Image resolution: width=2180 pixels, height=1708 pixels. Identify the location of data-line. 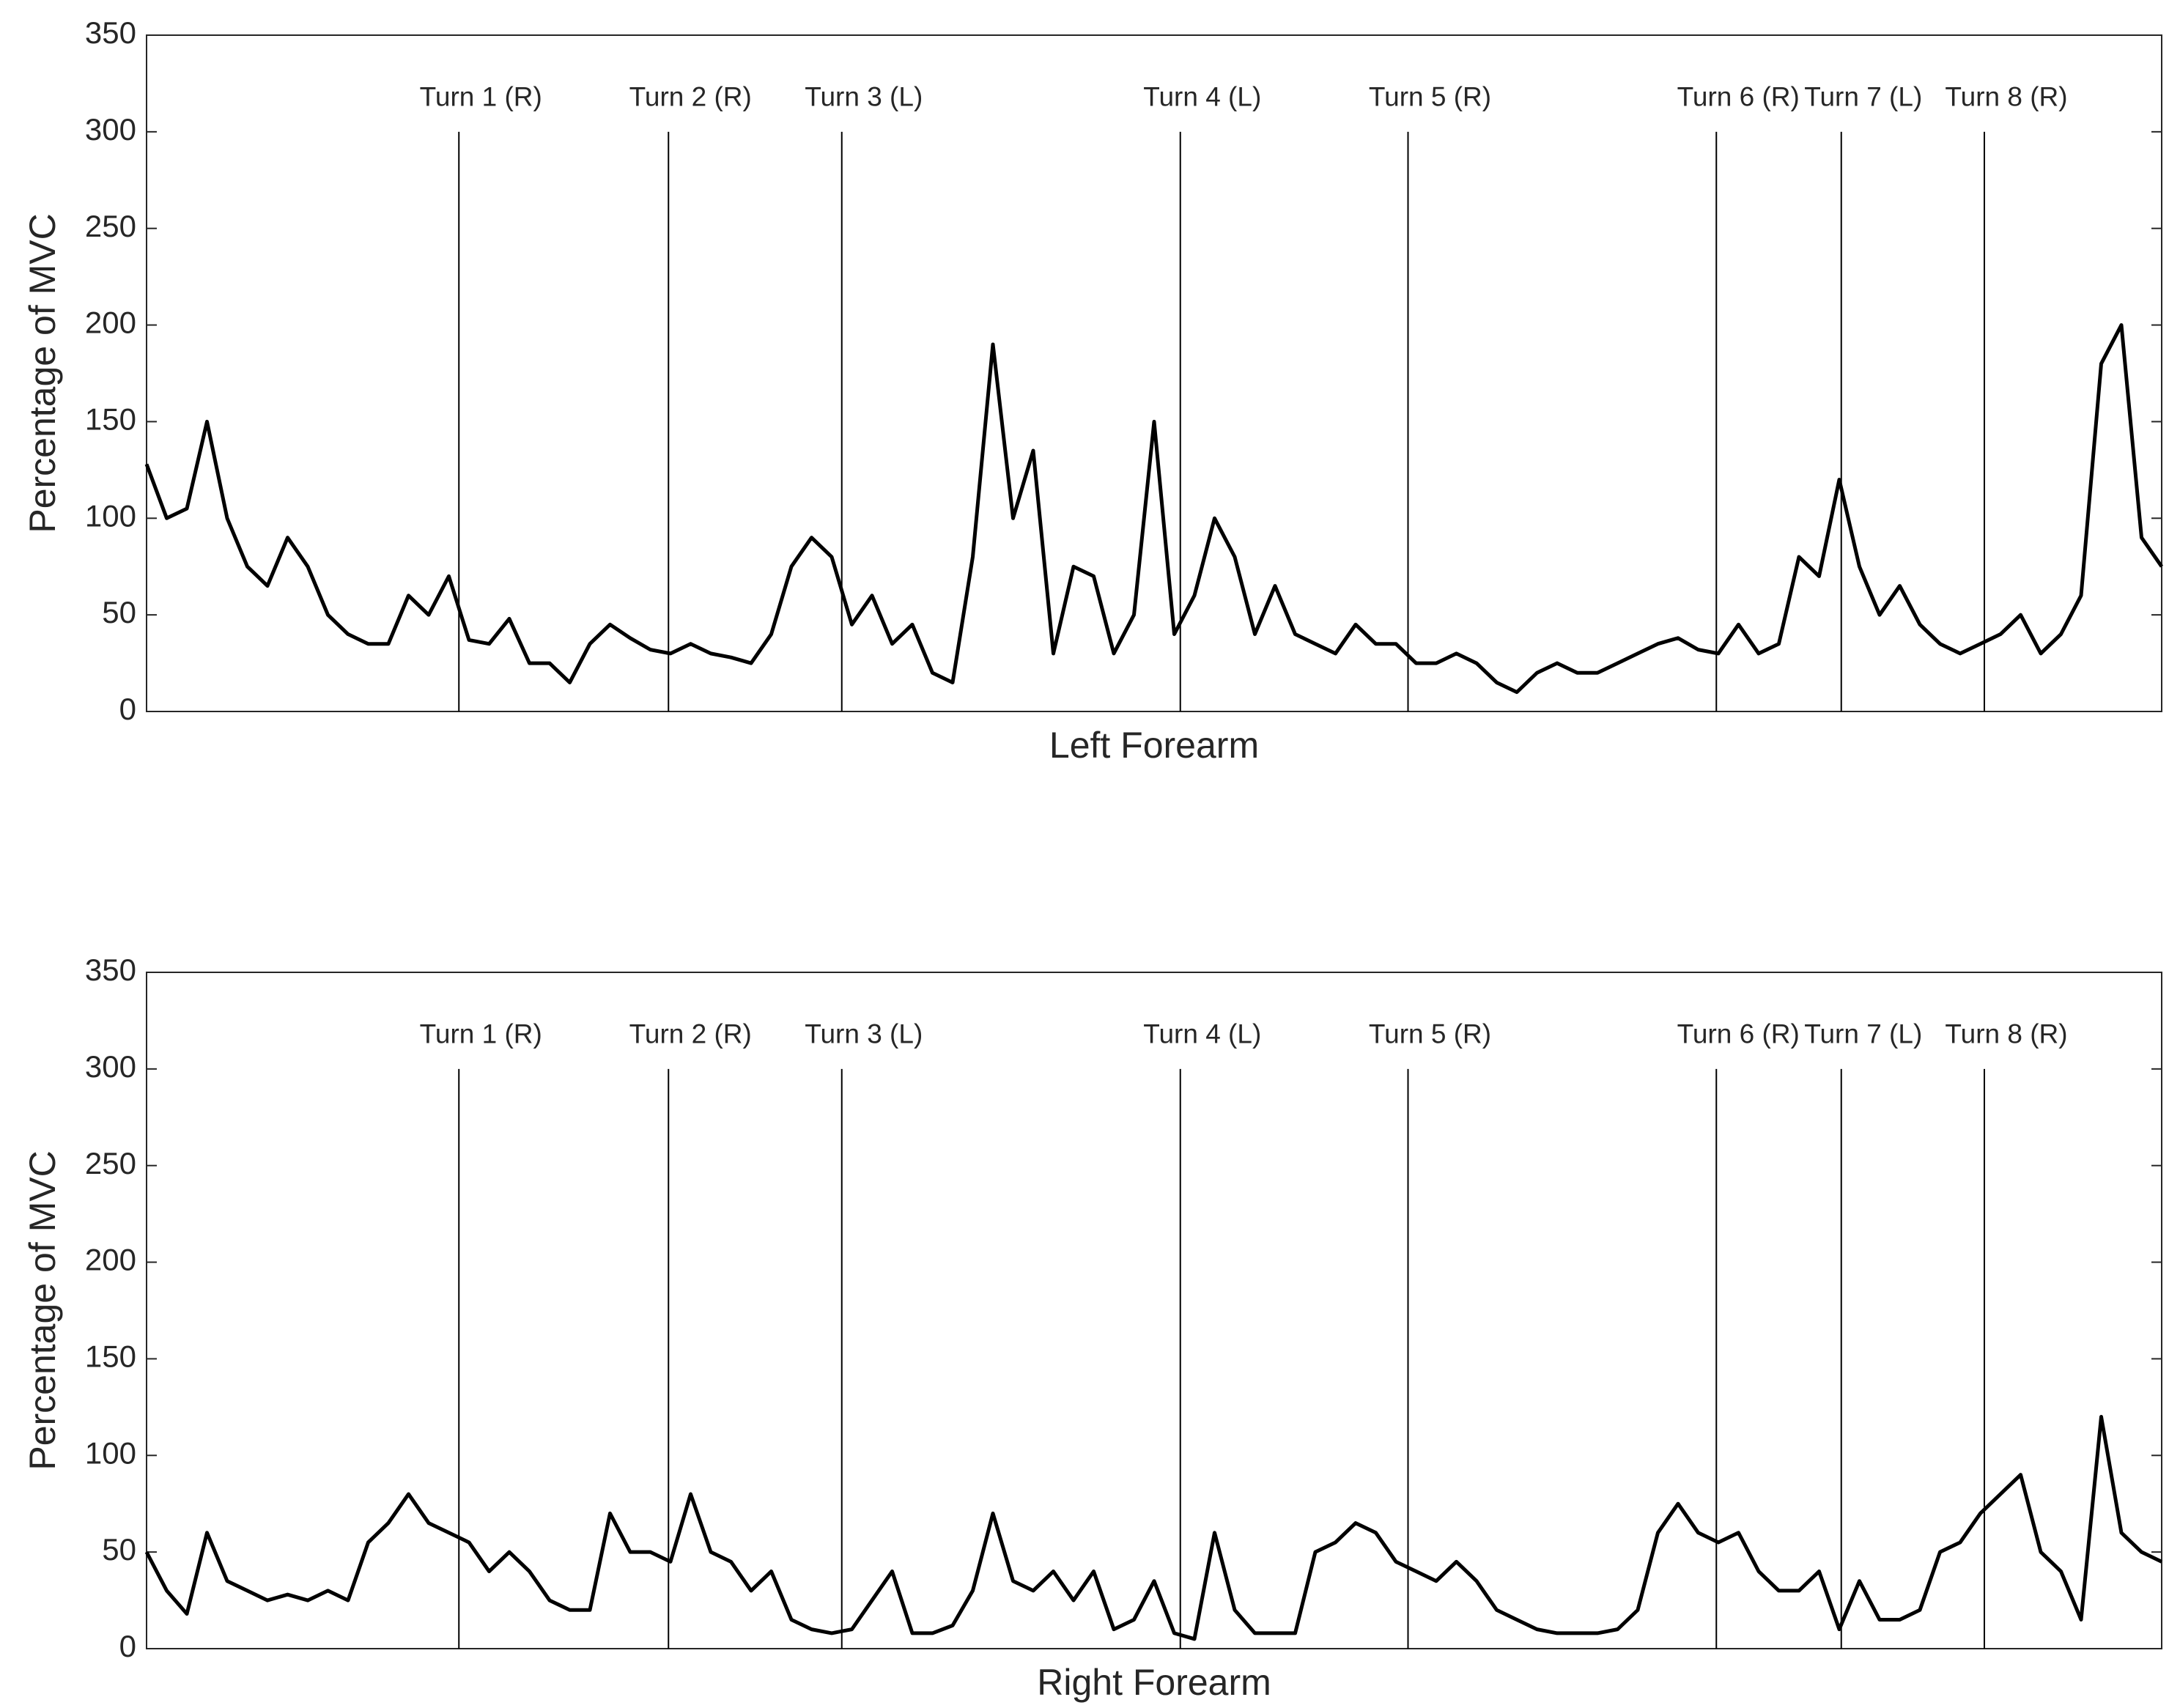
(1153, 1528).